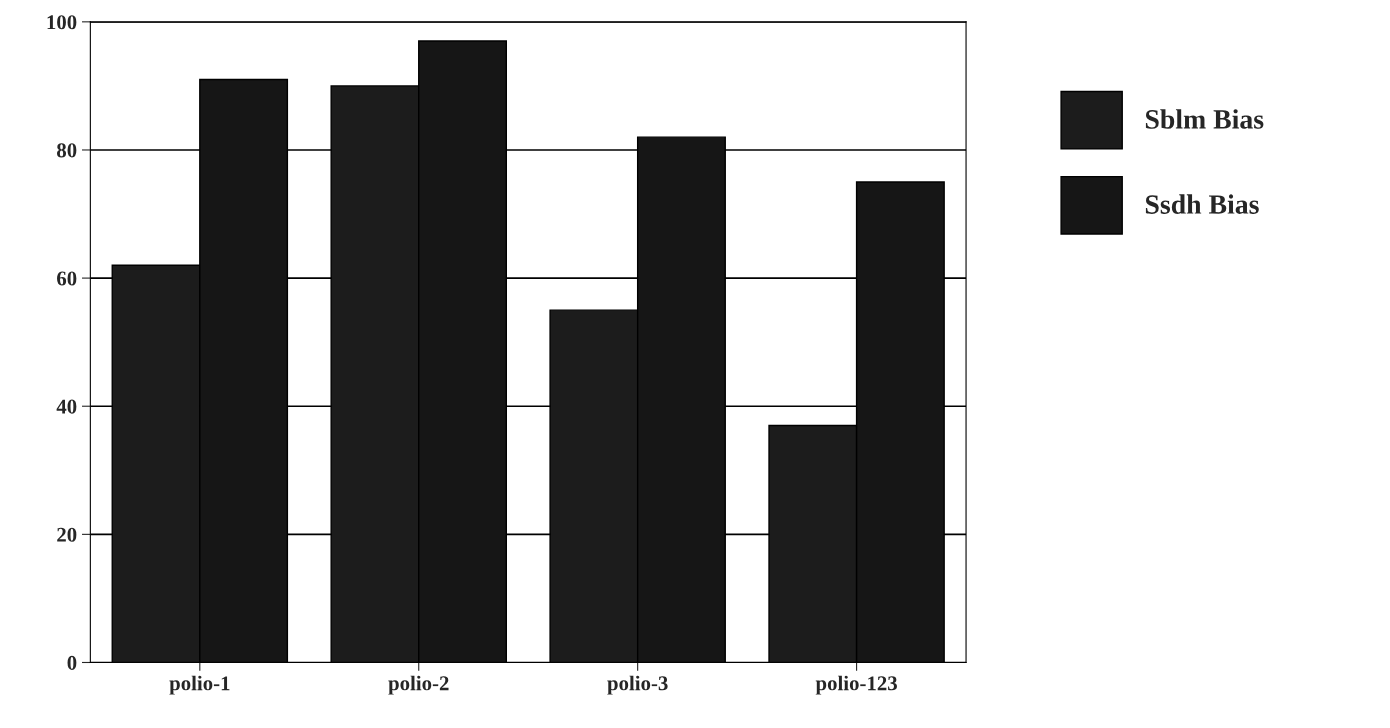  What do you see at coordinates (67, 534) in the screenshot?
I see `y-tick-label: 20` at bounding box center [67, 534].